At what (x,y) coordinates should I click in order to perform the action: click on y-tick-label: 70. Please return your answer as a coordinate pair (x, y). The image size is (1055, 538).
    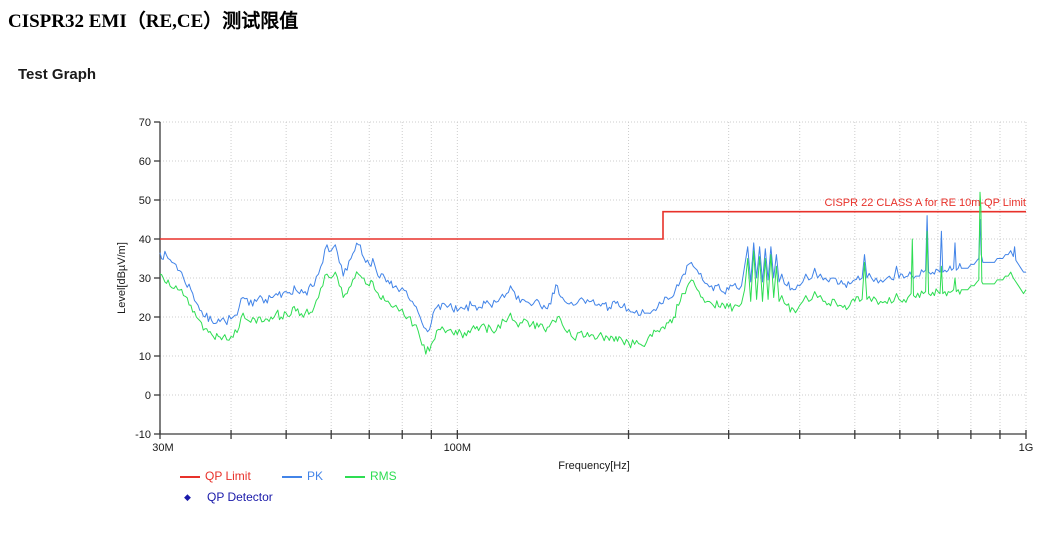
    Looking at the image, I should click on (145, 123).